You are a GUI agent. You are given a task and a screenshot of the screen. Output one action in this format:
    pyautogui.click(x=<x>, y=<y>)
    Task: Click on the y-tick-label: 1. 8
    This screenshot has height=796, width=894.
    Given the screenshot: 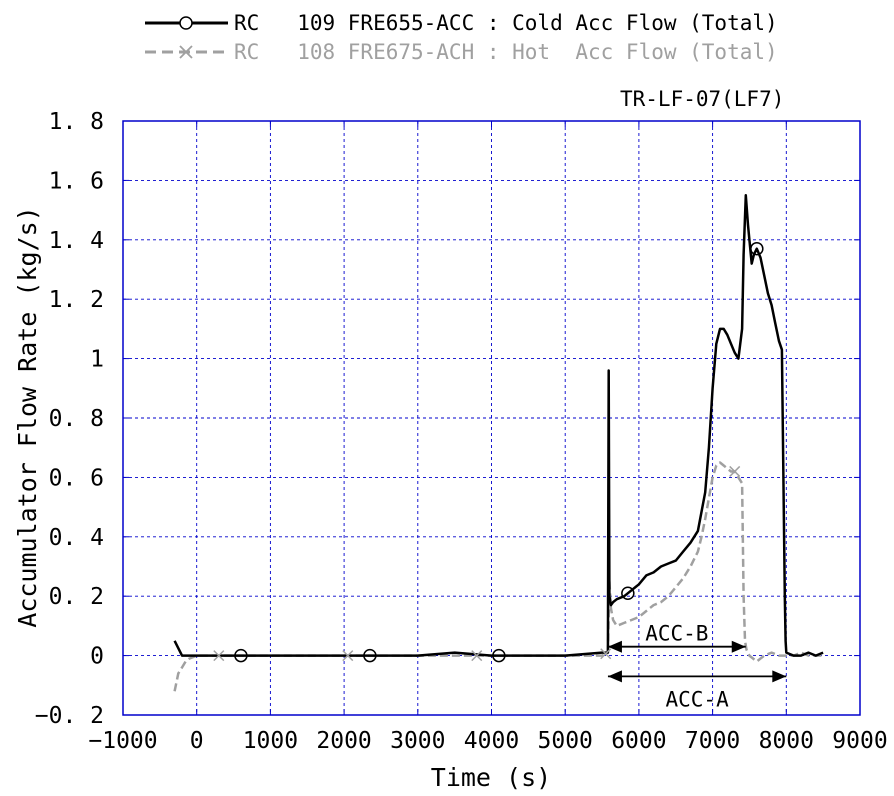 What is the action you would take?
    pyautogui.click(x=76, y=122)
    